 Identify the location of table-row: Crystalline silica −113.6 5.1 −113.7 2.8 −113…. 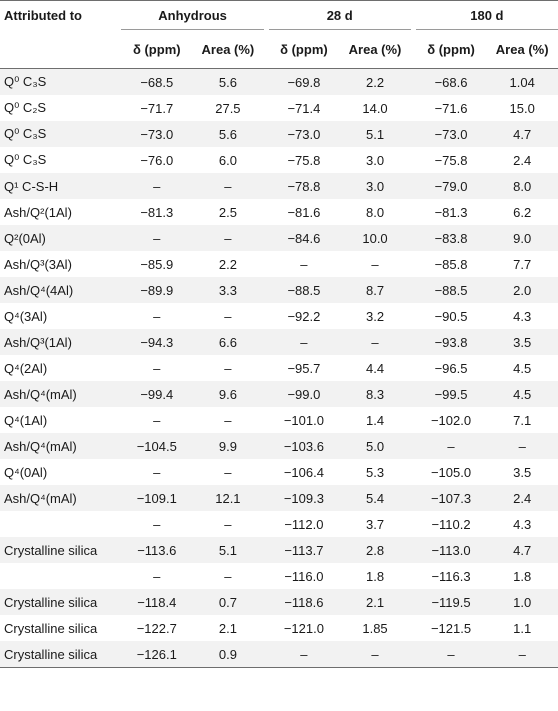
(279, 550).